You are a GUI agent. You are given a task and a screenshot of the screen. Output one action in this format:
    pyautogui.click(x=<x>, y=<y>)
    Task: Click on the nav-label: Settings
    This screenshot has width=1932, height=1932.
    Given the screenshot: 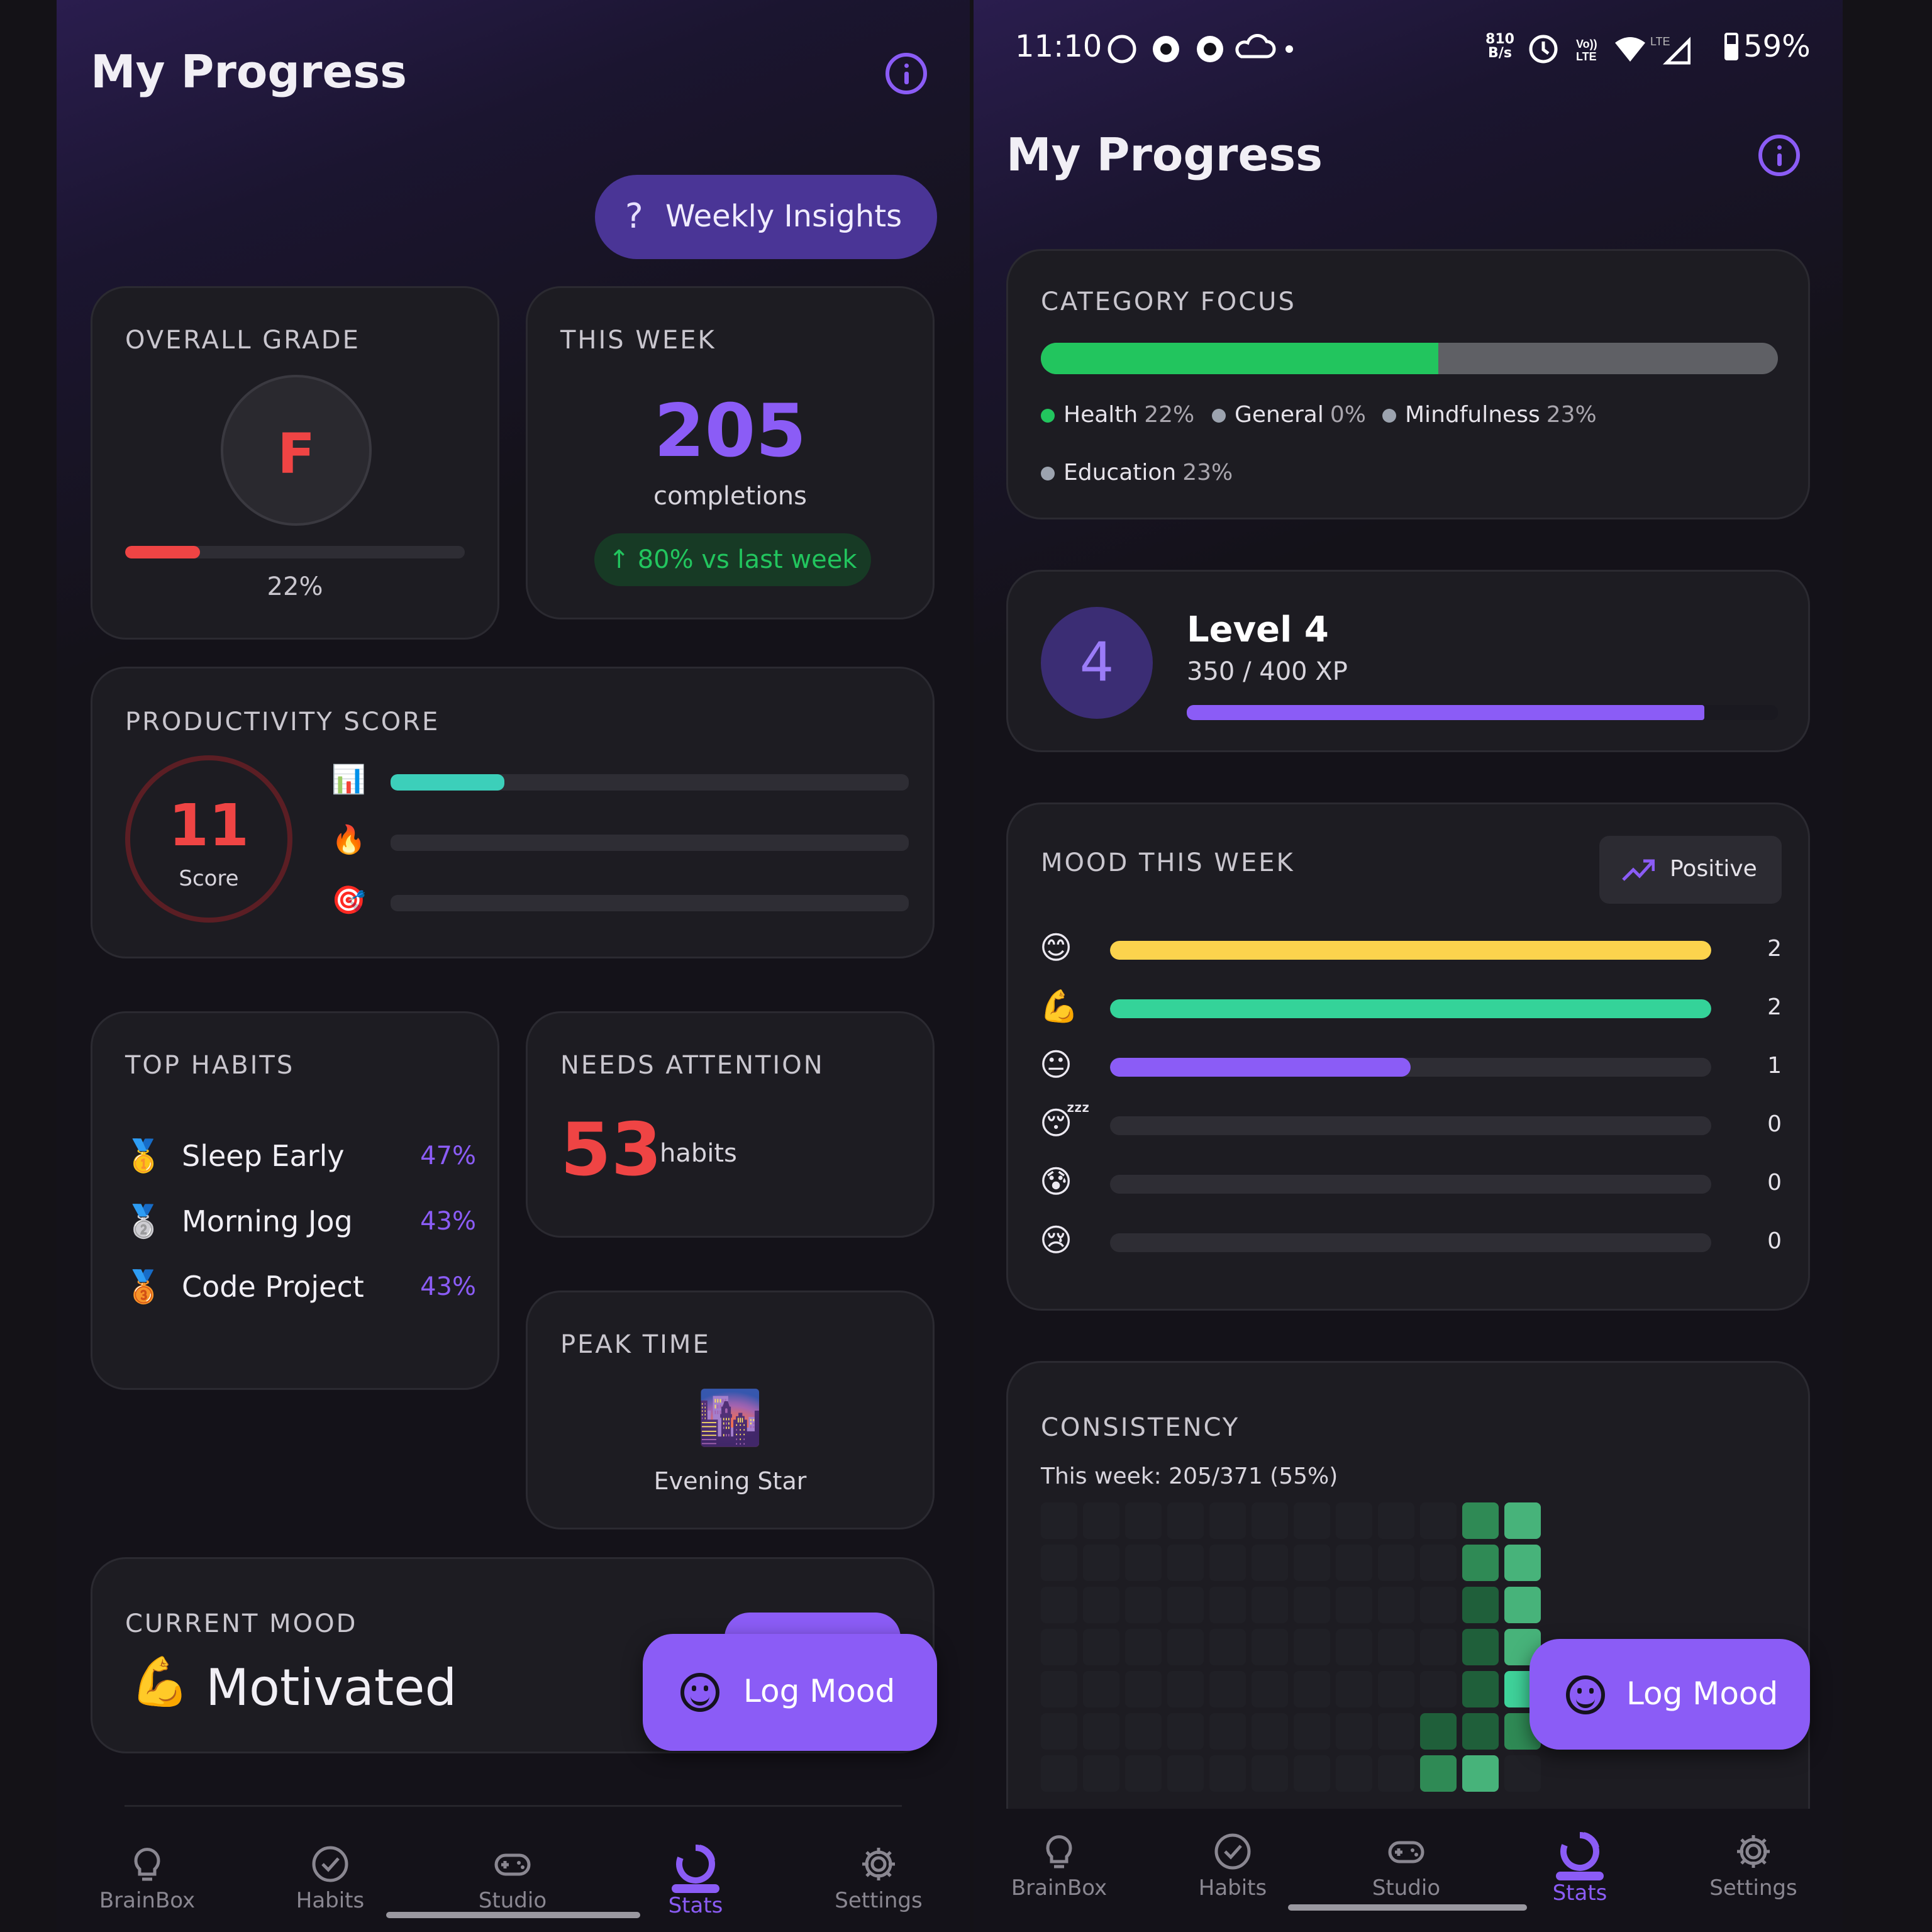 What is the action you would take?
    pyautogui.click(x=879, y=1900)
    